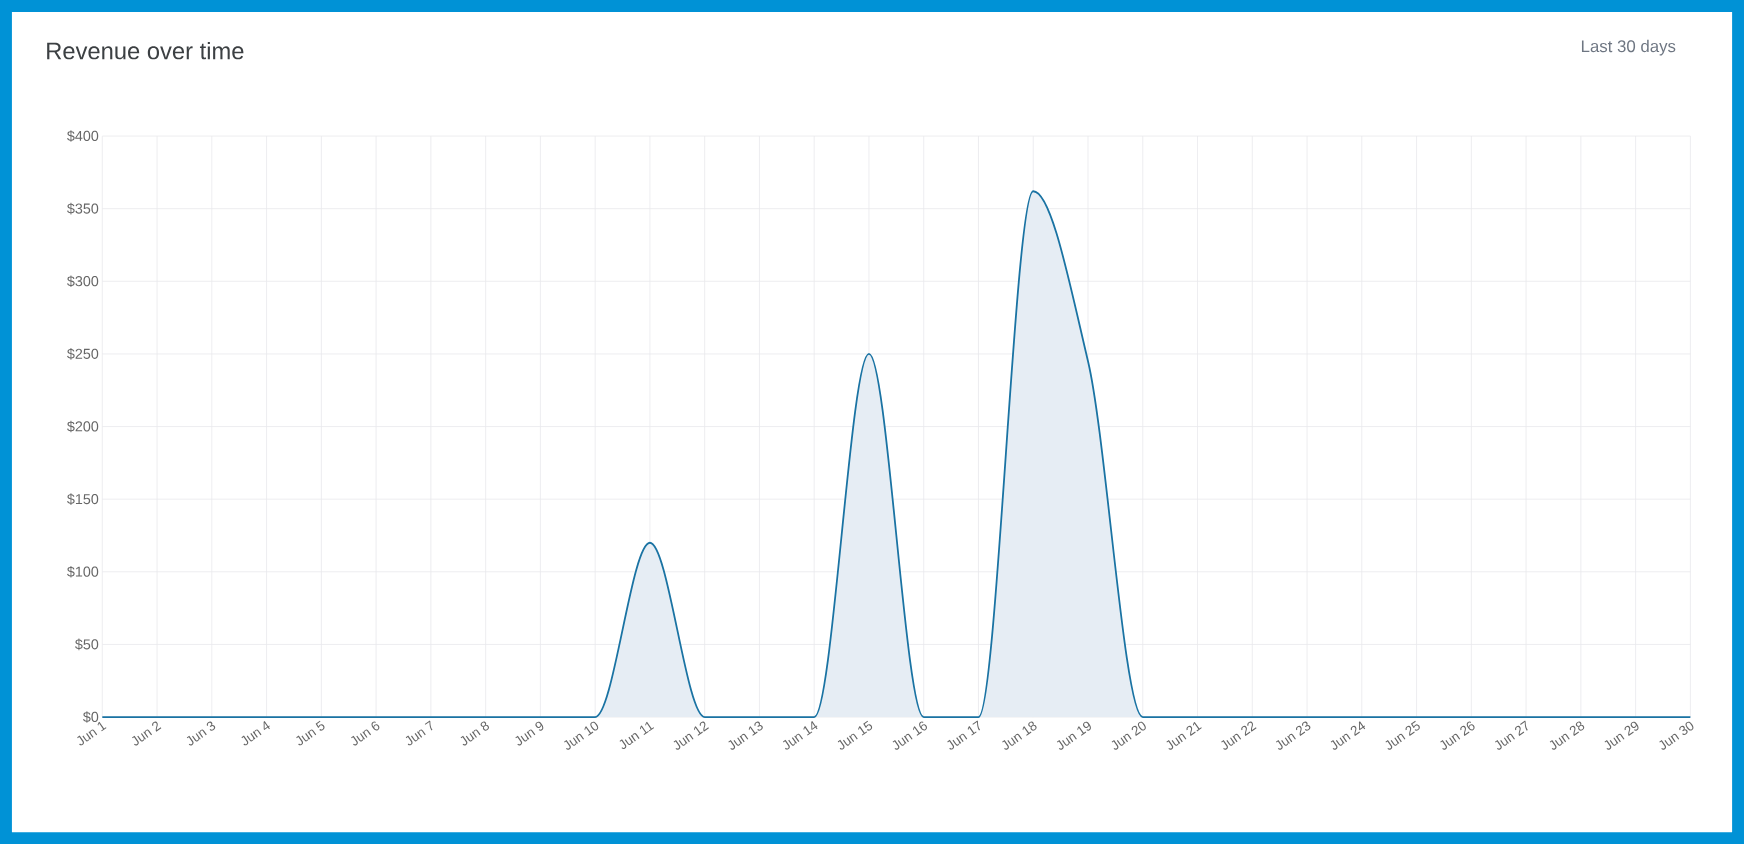 This screenshot has height=844, width=1744. Describe the element at coordinates (1128, 735) in the screenshot. I see `x-tick-label: Jun 20` at that location.